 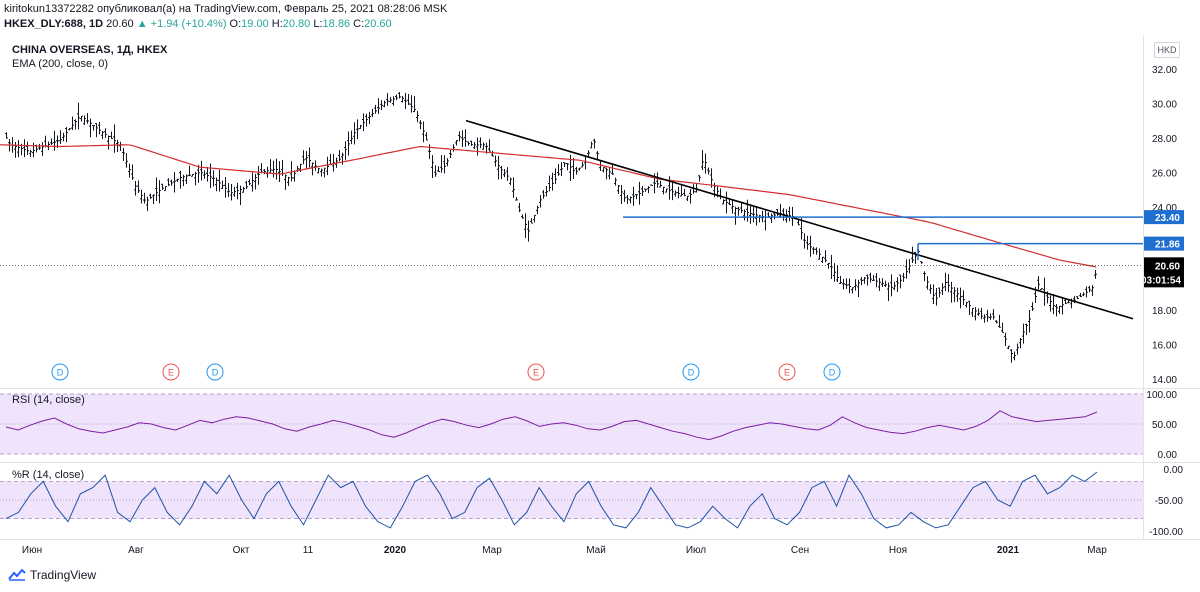 I want to click on price-tick-label: 30.00, so click(x=1164, y=104).